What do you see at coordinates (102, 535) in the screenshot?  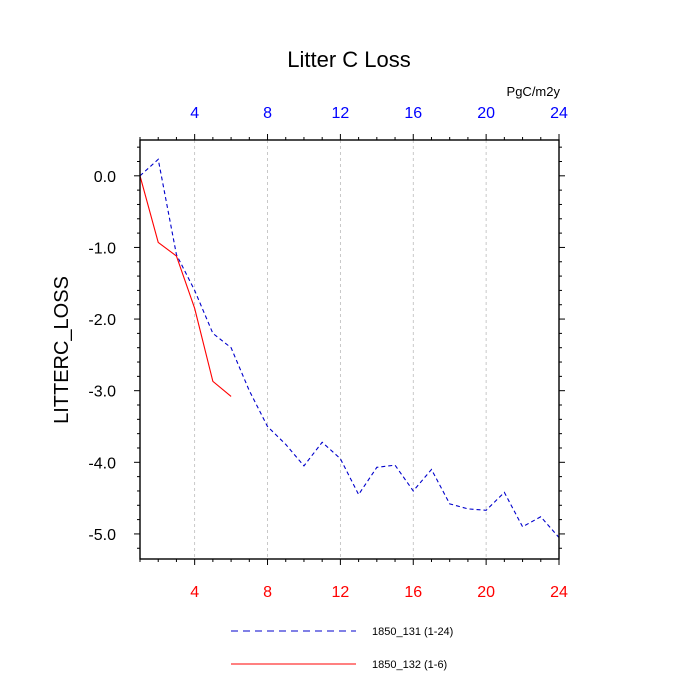 I see `y-tick-label: -5.0` at bounding box center [102, 535].